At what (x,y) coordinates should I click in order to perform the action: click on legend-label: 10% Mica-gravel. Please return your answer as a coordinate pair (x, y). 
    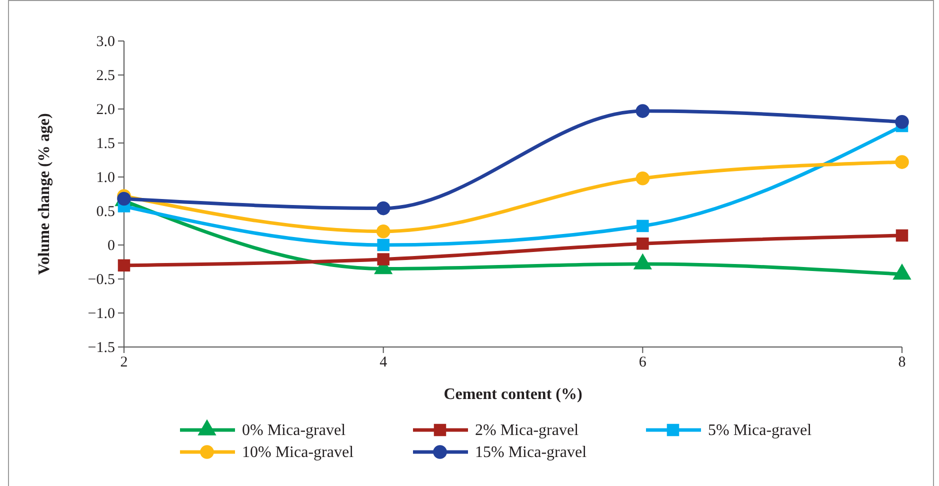
    Looking at the image, I should click on (298, 452).